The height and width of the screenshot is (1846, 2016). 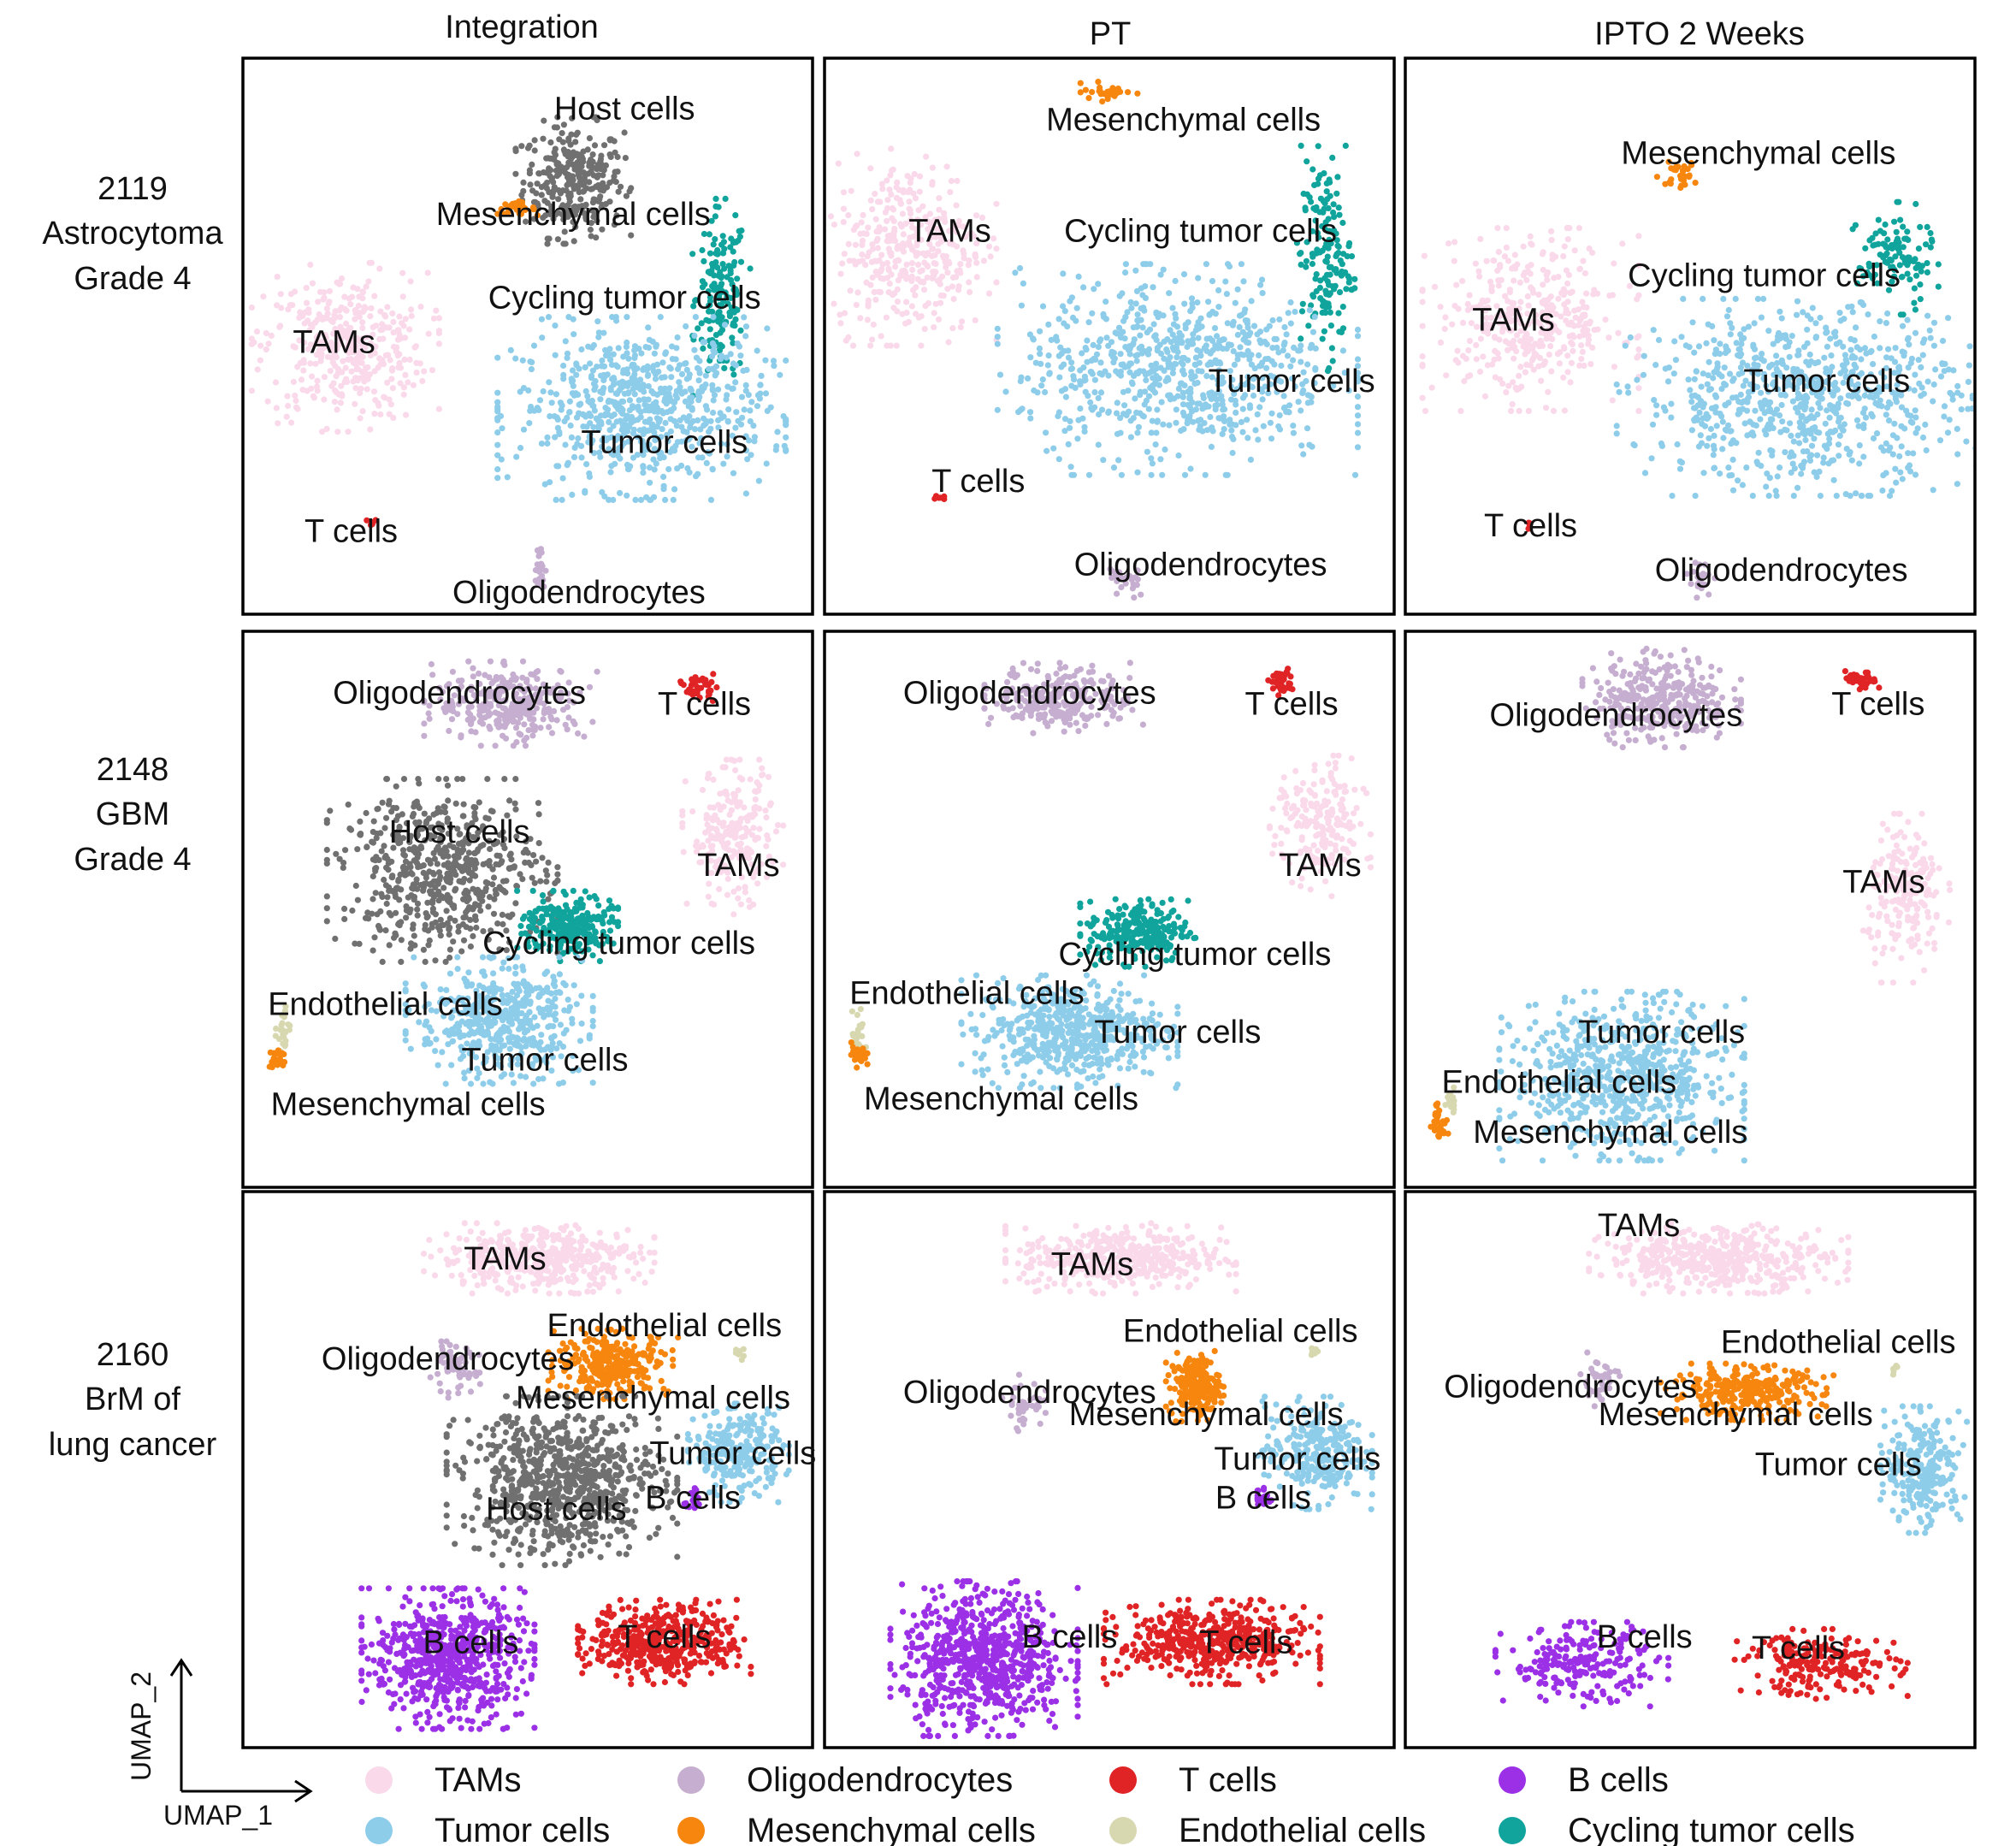 I want to click on cluster-tams, so click(x=345, y=347).